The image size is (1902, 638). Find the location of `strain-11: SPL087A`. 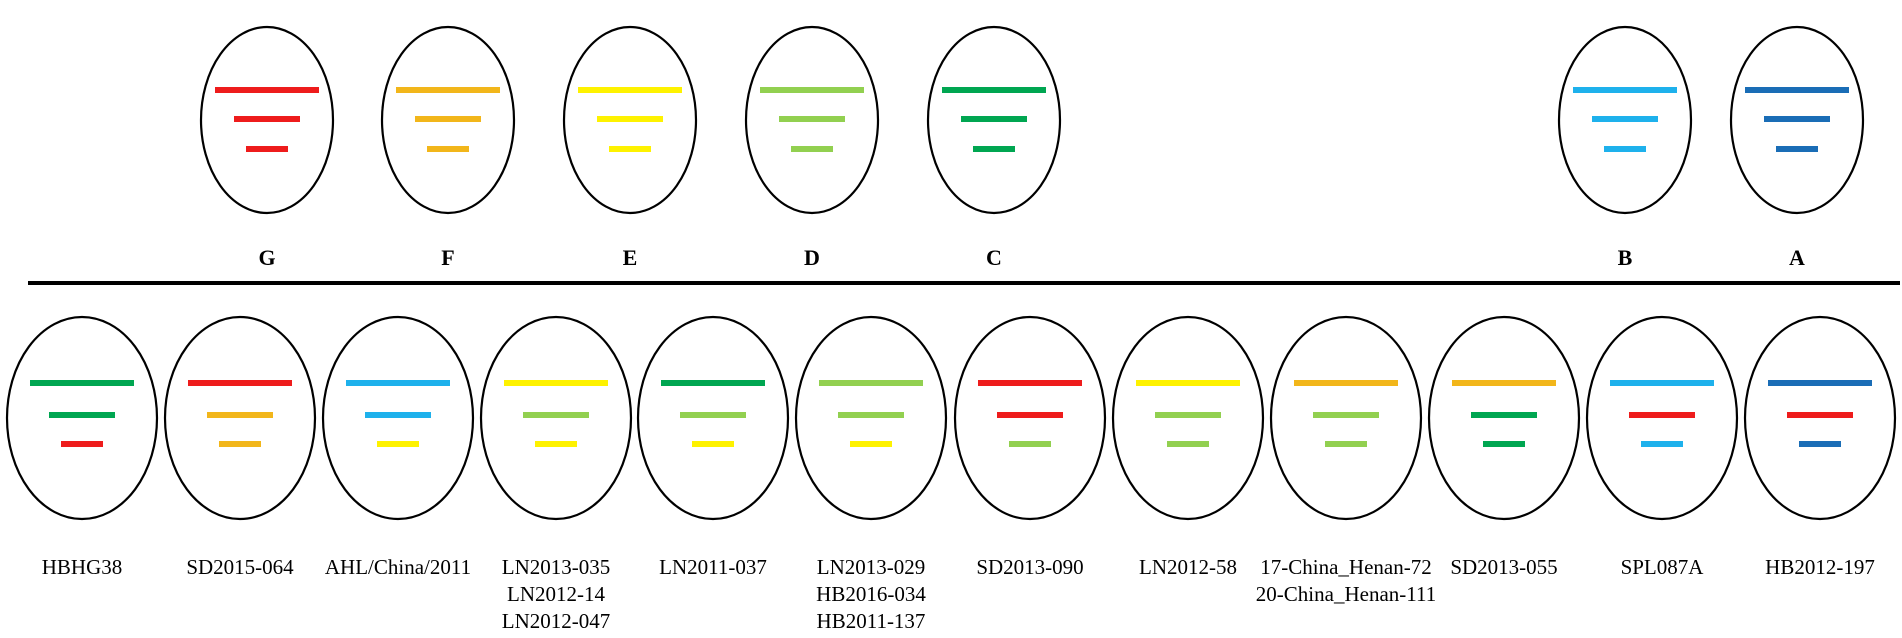

strain-11: SPL087A is located at coordinates (1662, 447).